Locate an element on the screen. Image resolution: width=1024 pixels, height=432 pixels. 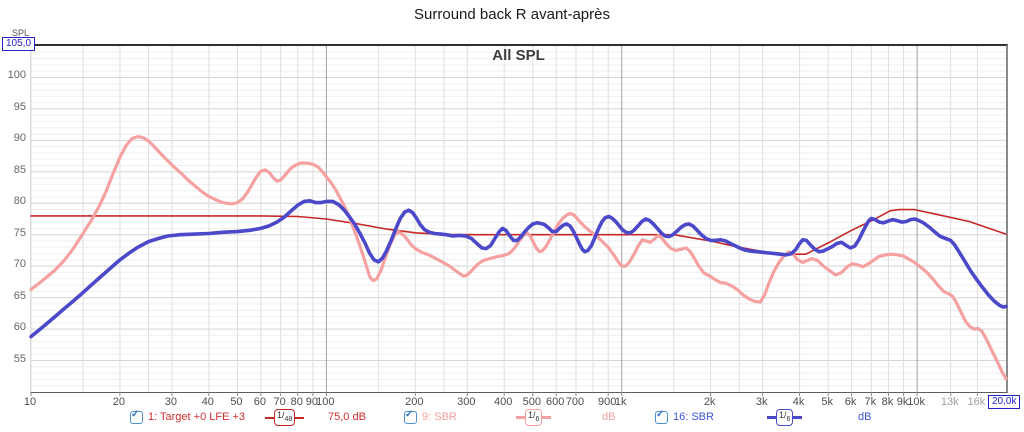
x-tick-label: 5k is located at coordinates (827, 402).